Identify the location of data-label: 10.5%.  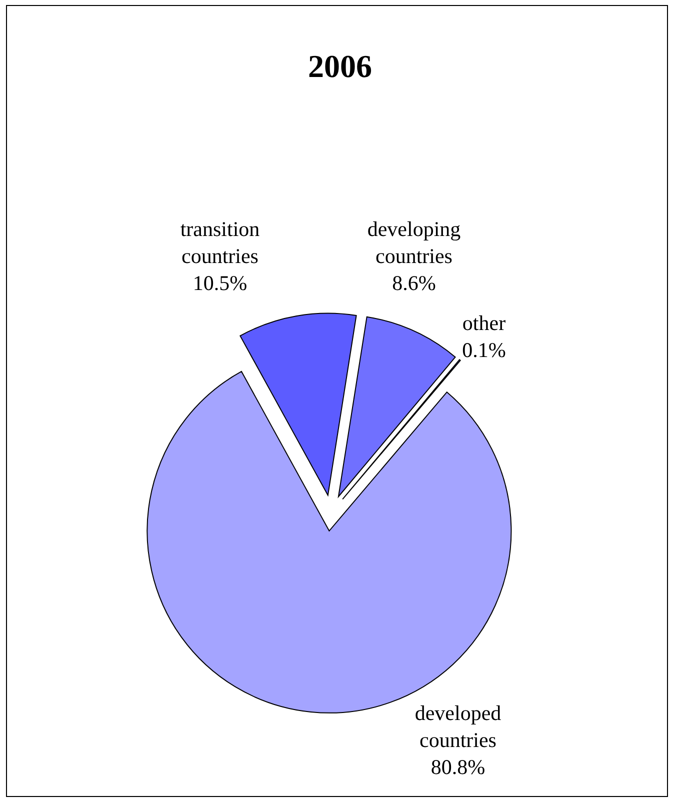
(220, 283).